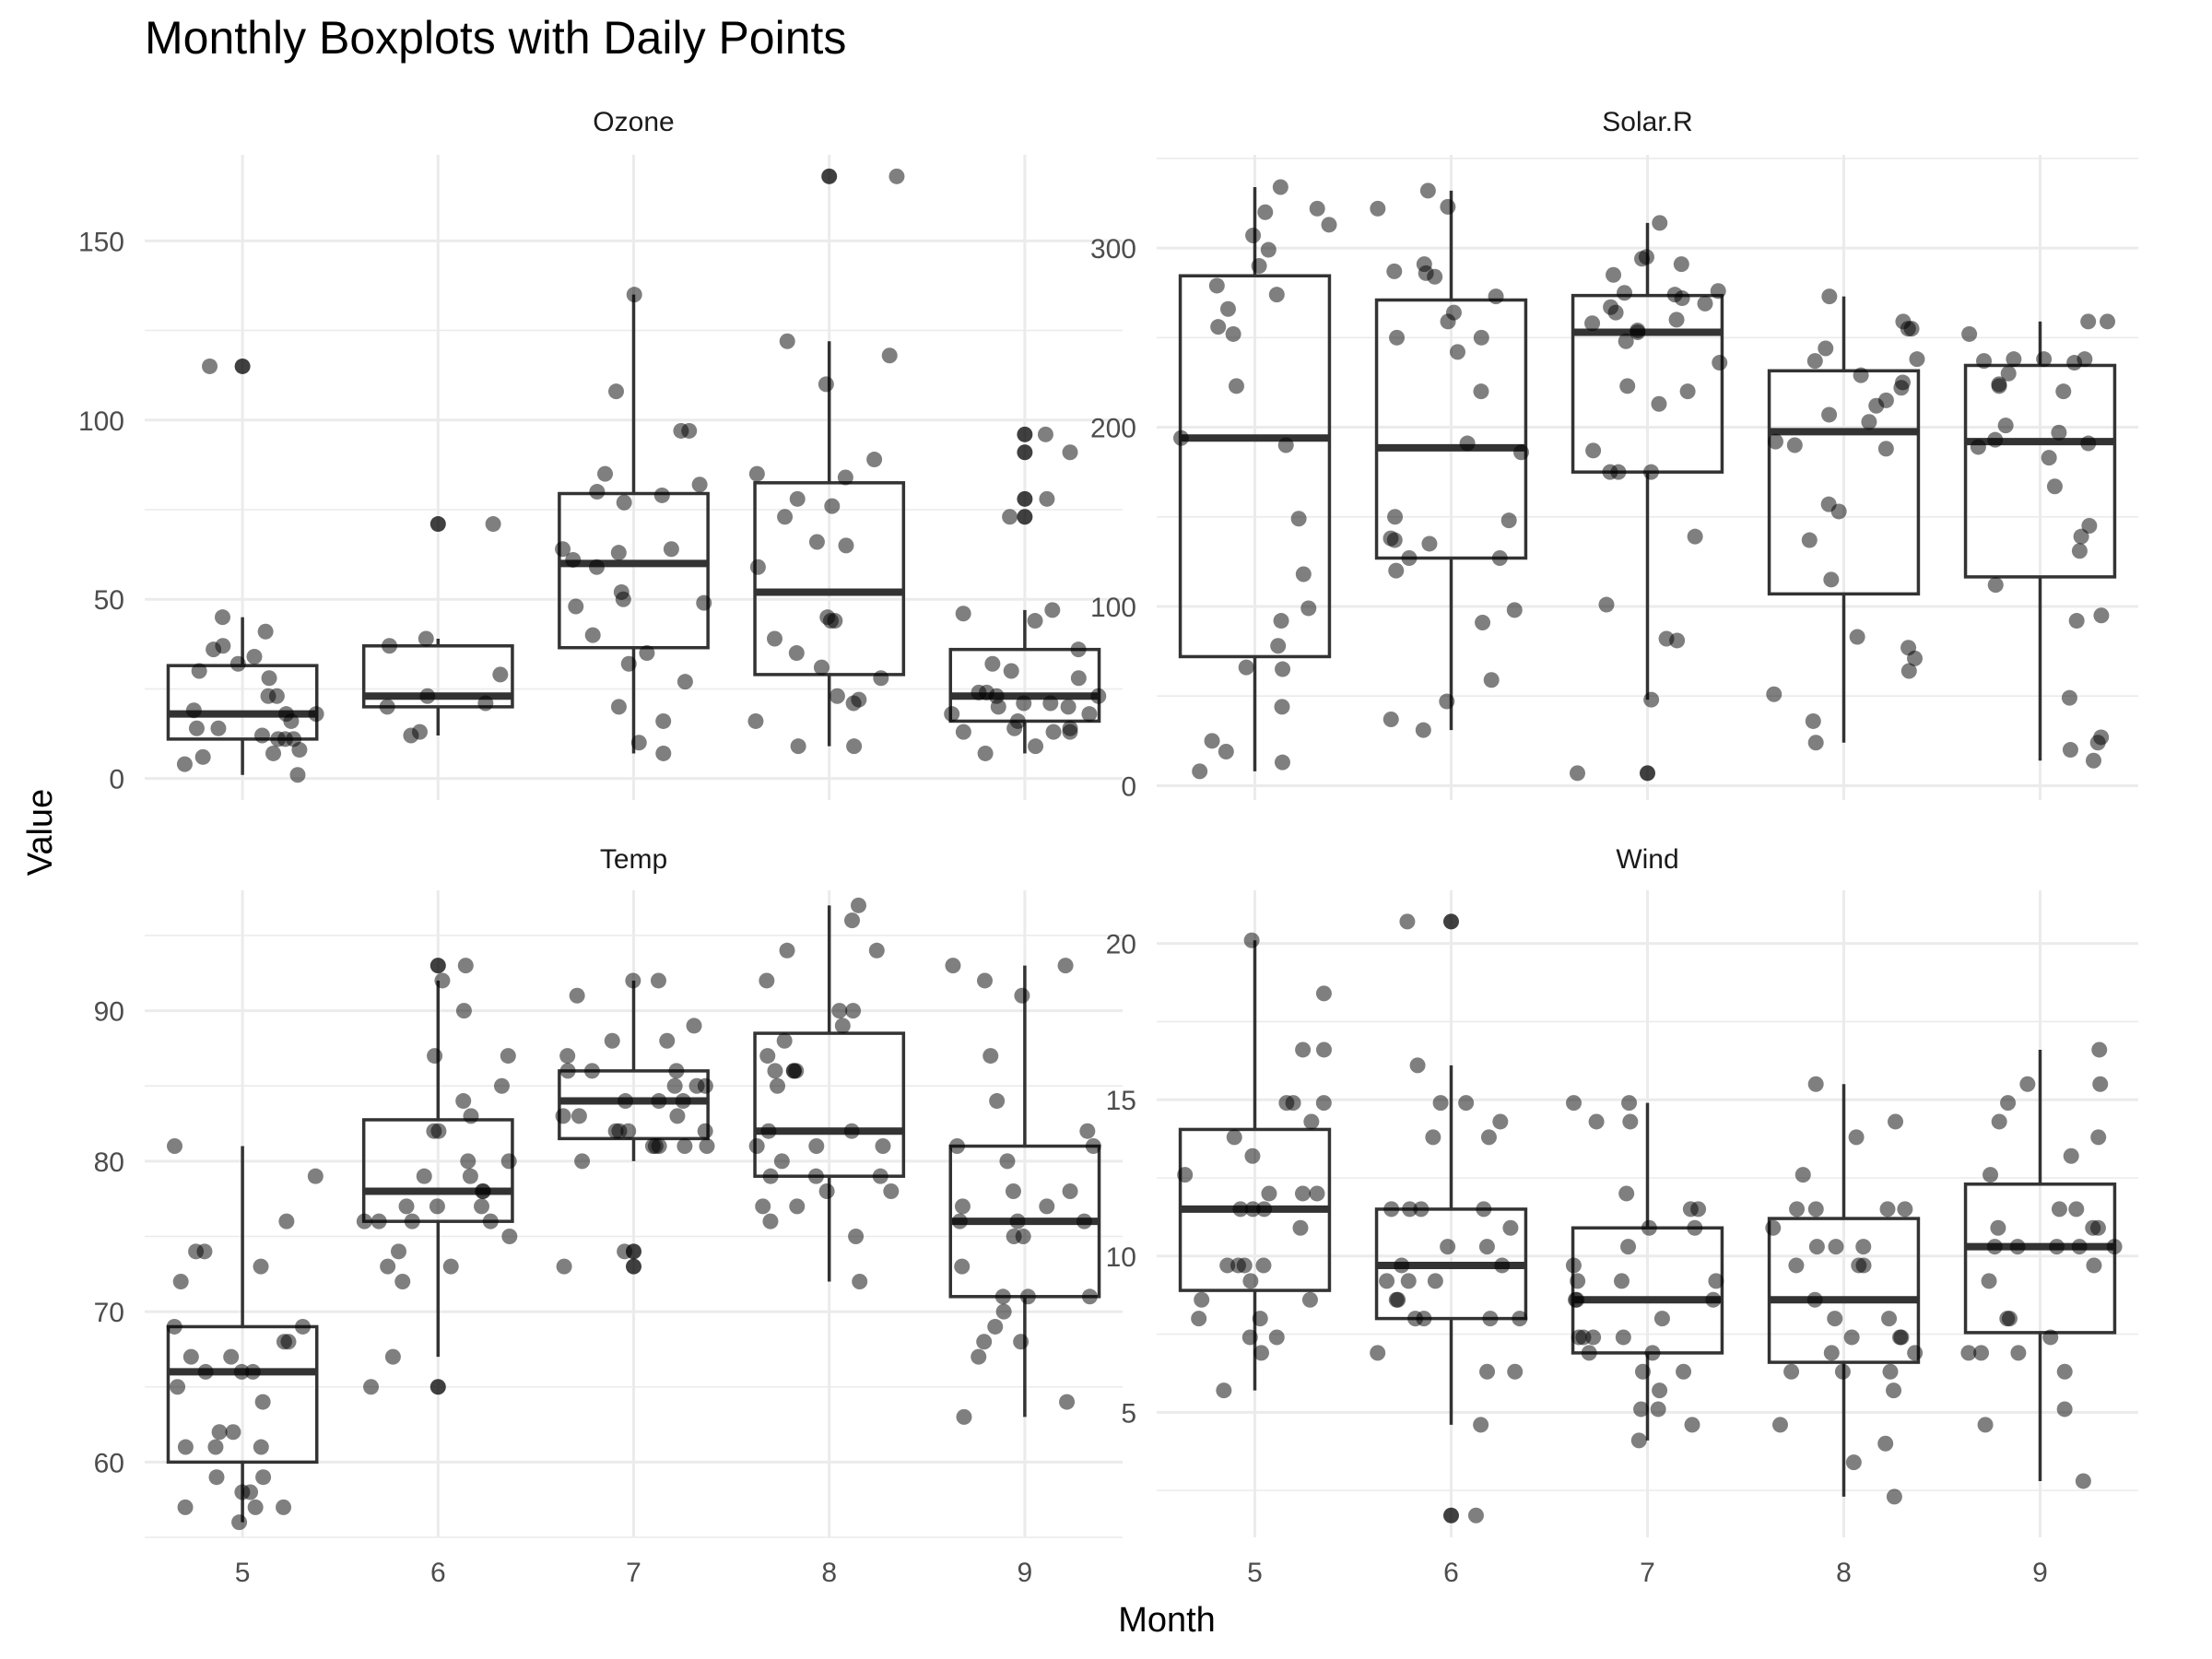 The height and width of the screenshot is (1659, 2212). Describe the element at coordinates (116, 780) in the screenshot. I see `y-tick-label: 0` at that location.